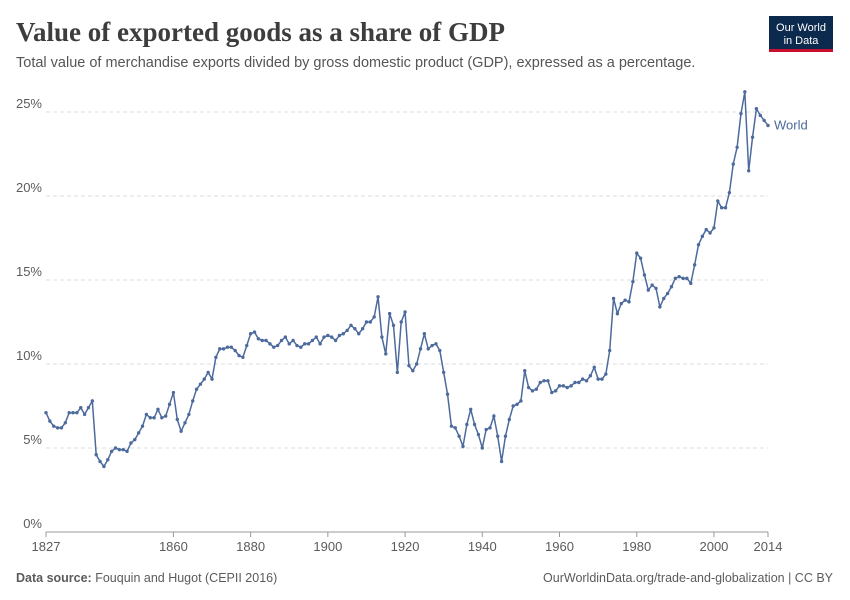 The width and height of the screenshot is (850, 600). I want to click on x-tick-label: 1960, so click(559, 546).